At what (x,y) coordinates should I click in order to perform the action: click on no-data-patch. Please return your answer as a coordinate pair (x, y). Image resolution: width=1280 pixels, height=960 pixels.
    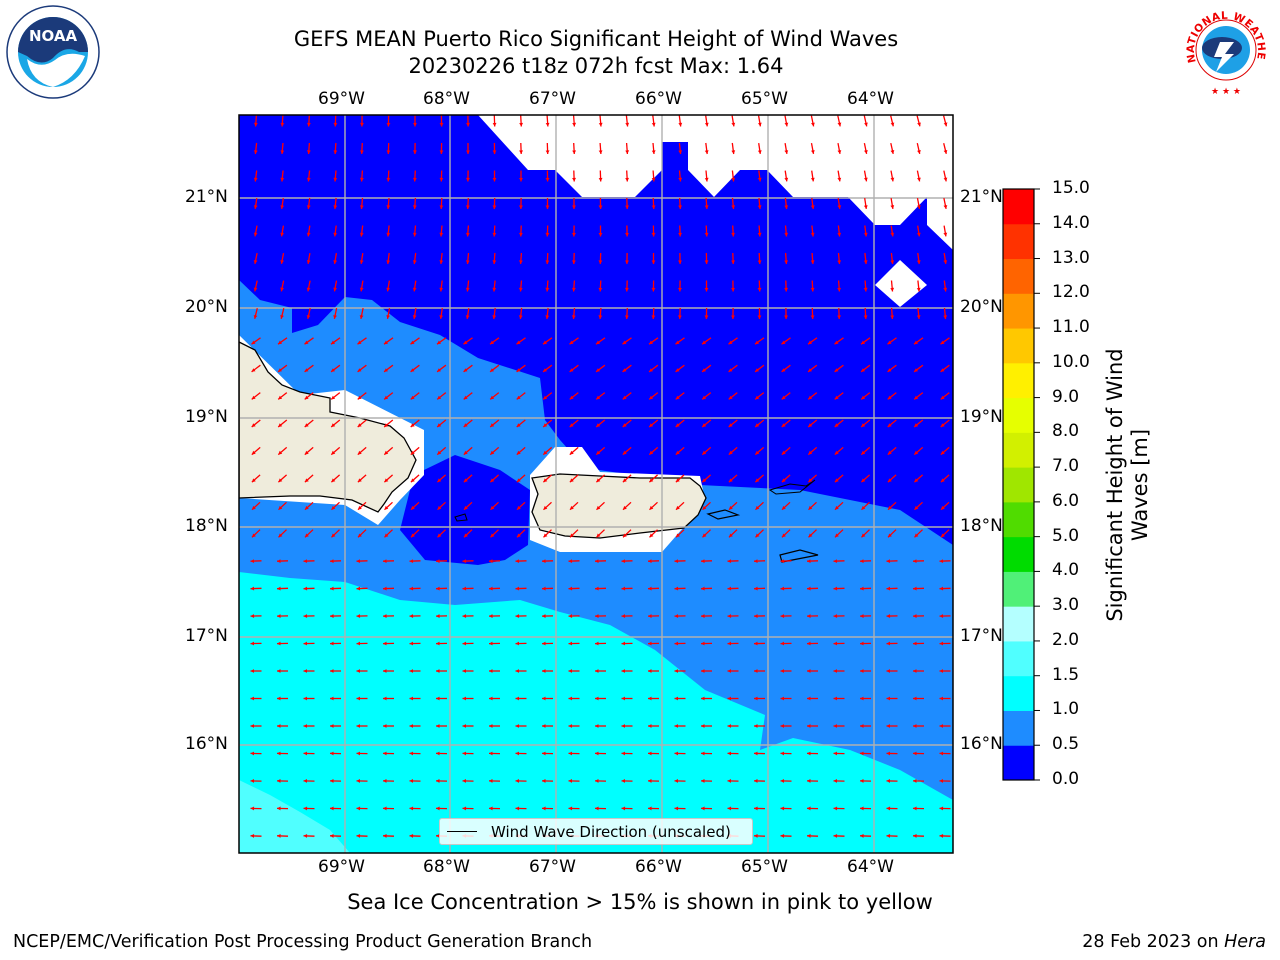
    Looking at the image, I should click on (901, 283).